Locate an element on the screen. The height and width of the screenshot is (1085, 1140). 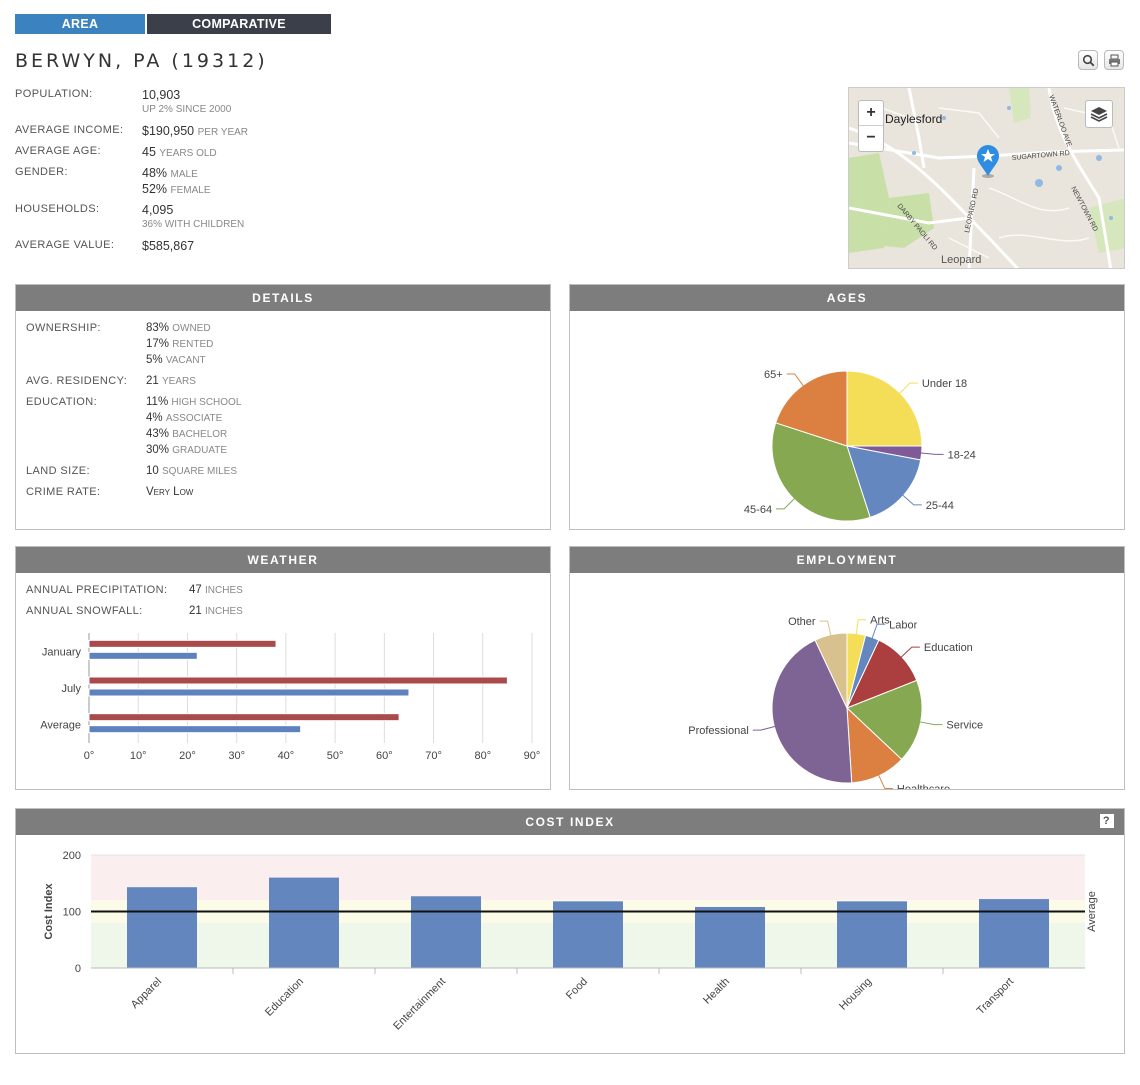
tab-comparative-analysis: COMPARATIVE ANALYSIS is located at coordinates (239, 32).